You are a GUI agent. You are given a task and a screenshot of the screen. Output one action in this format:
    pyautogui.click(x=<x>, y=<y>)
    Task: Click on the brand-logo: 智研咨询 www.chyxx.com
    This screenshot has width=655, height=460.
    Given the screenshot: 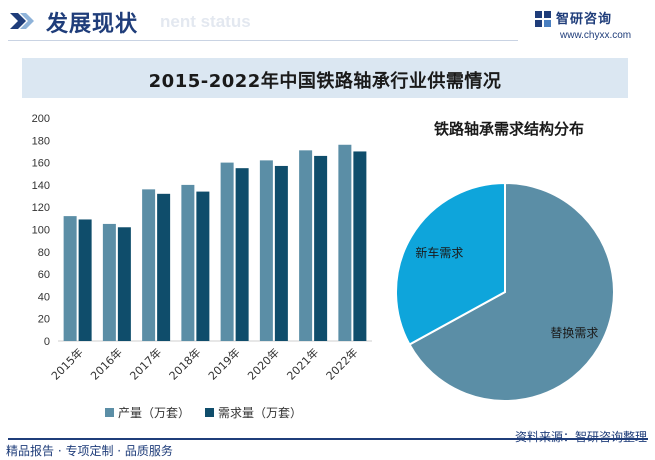 What is the action you would take?
    pyautogui.click(x=594, y=27)
    